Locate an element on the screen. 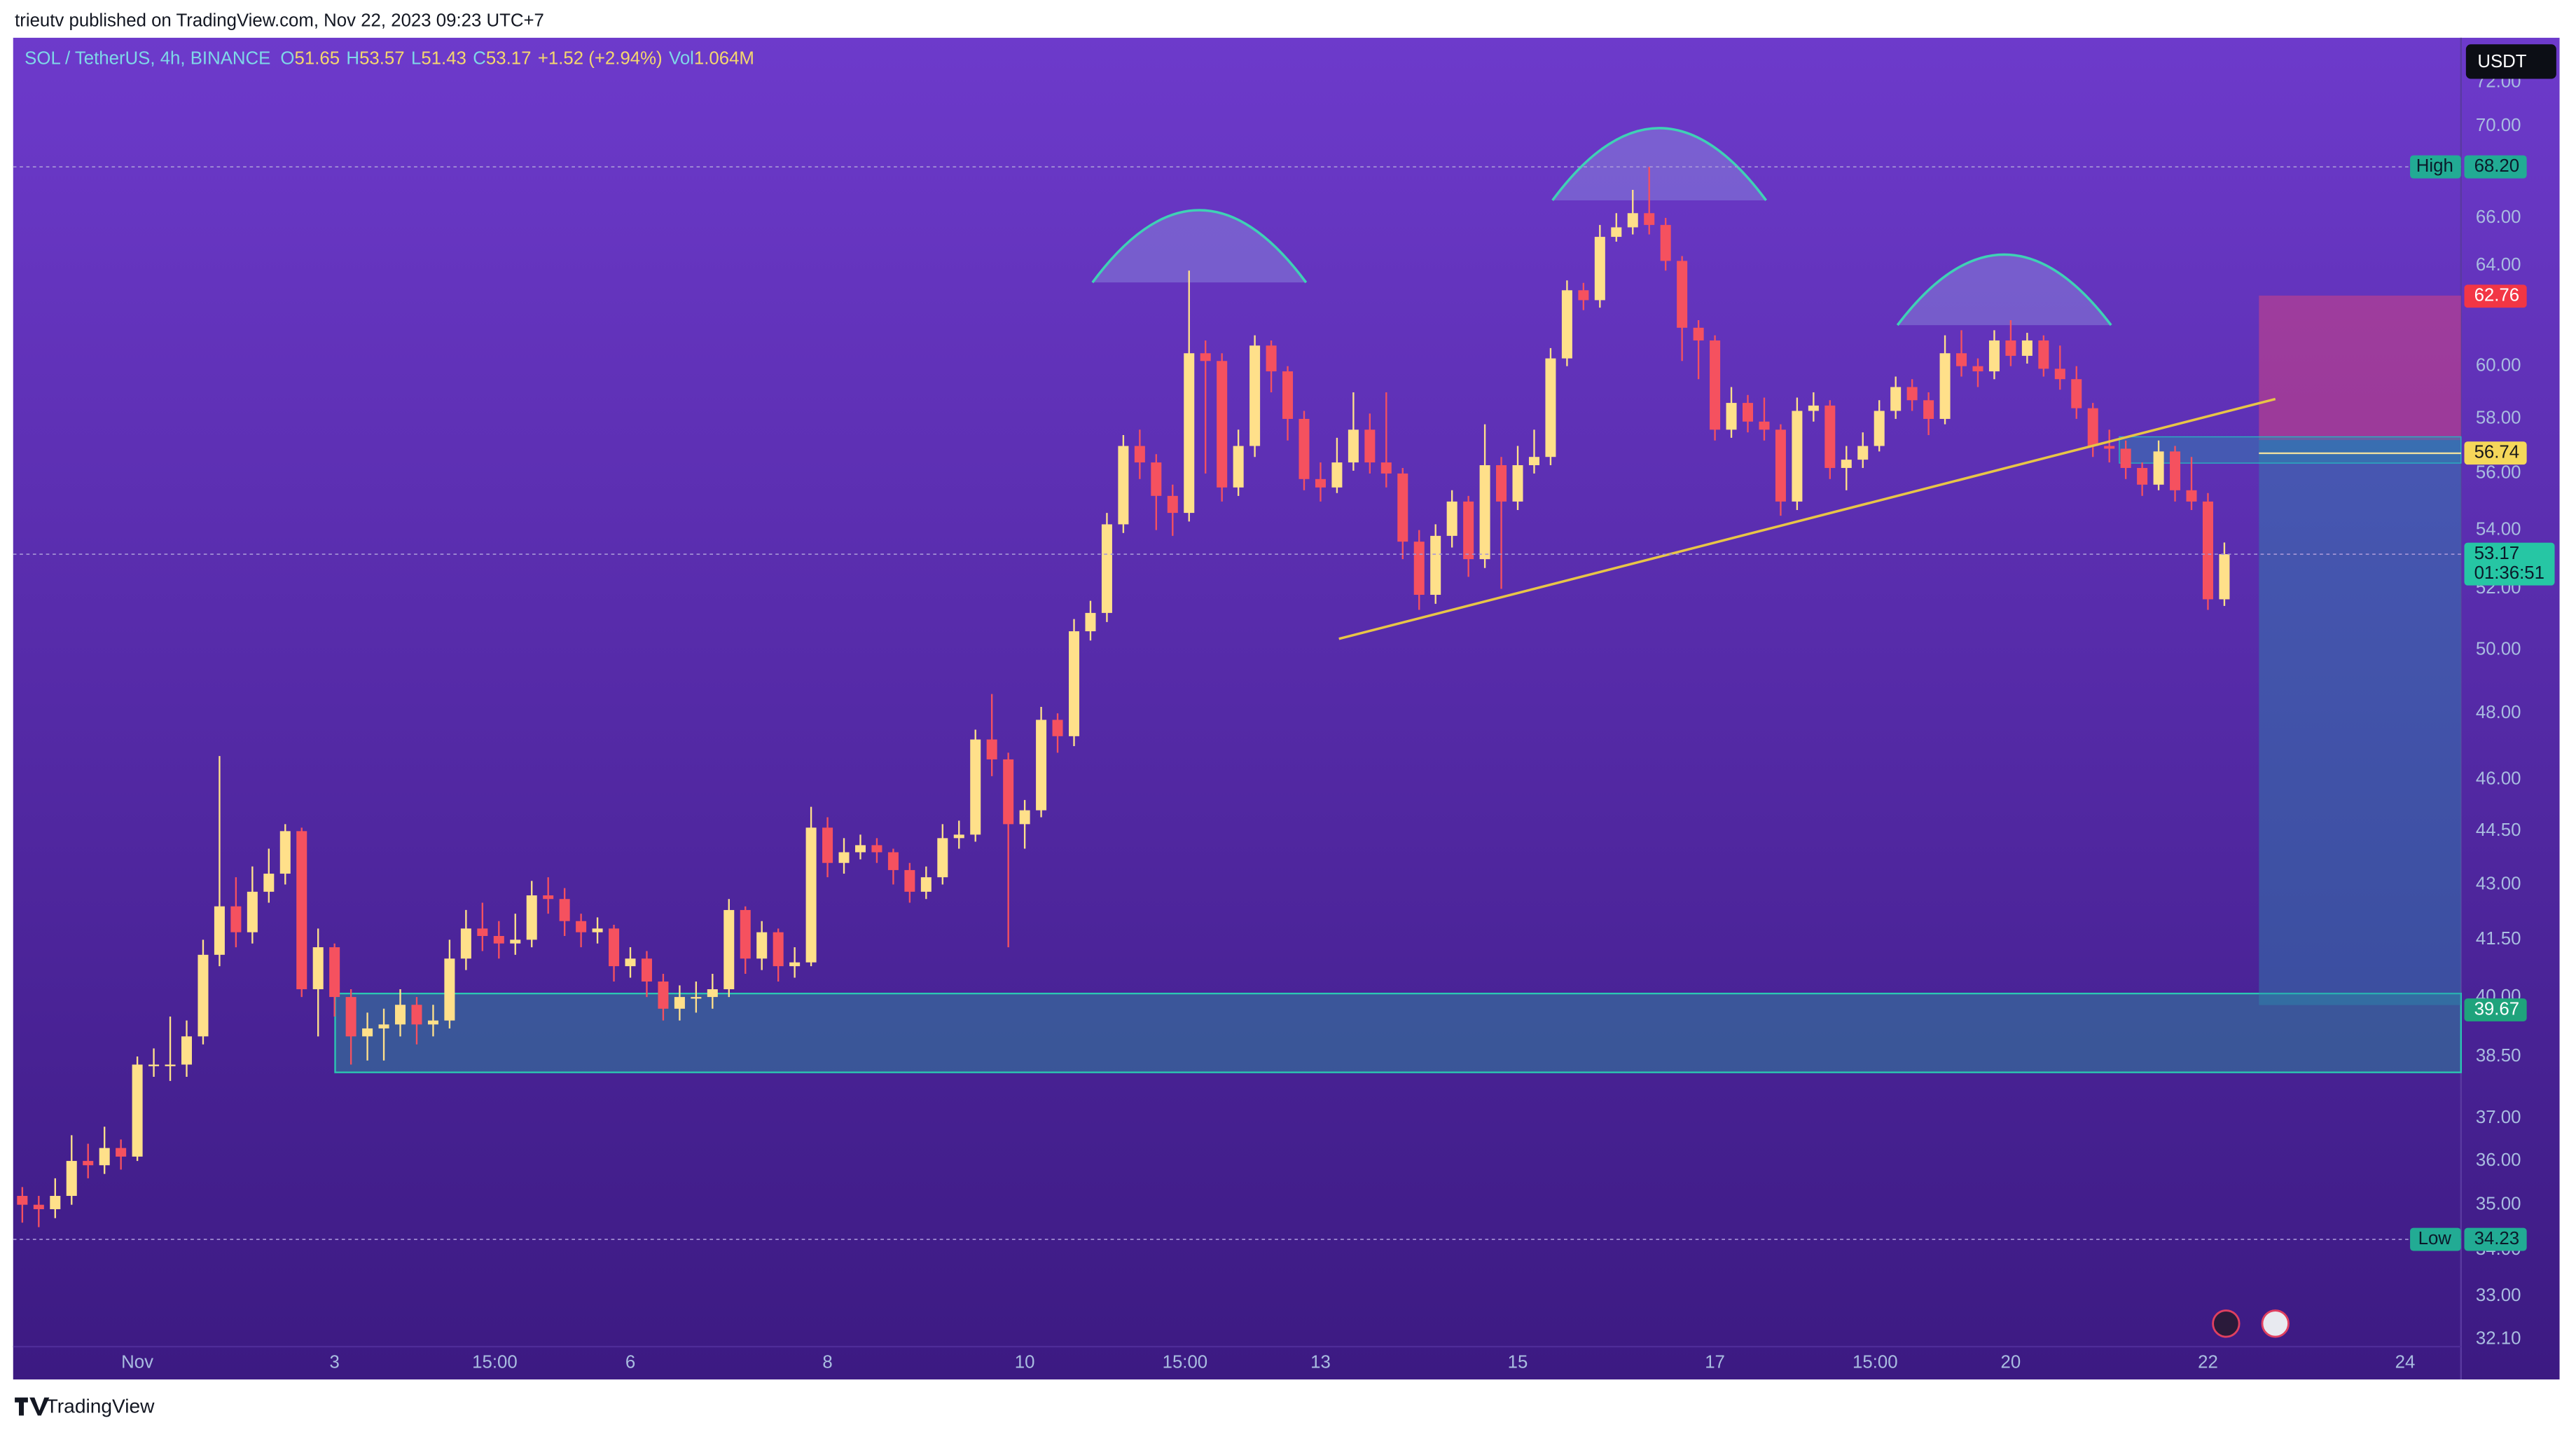  currency-box is located at coordinates (2510, 61).